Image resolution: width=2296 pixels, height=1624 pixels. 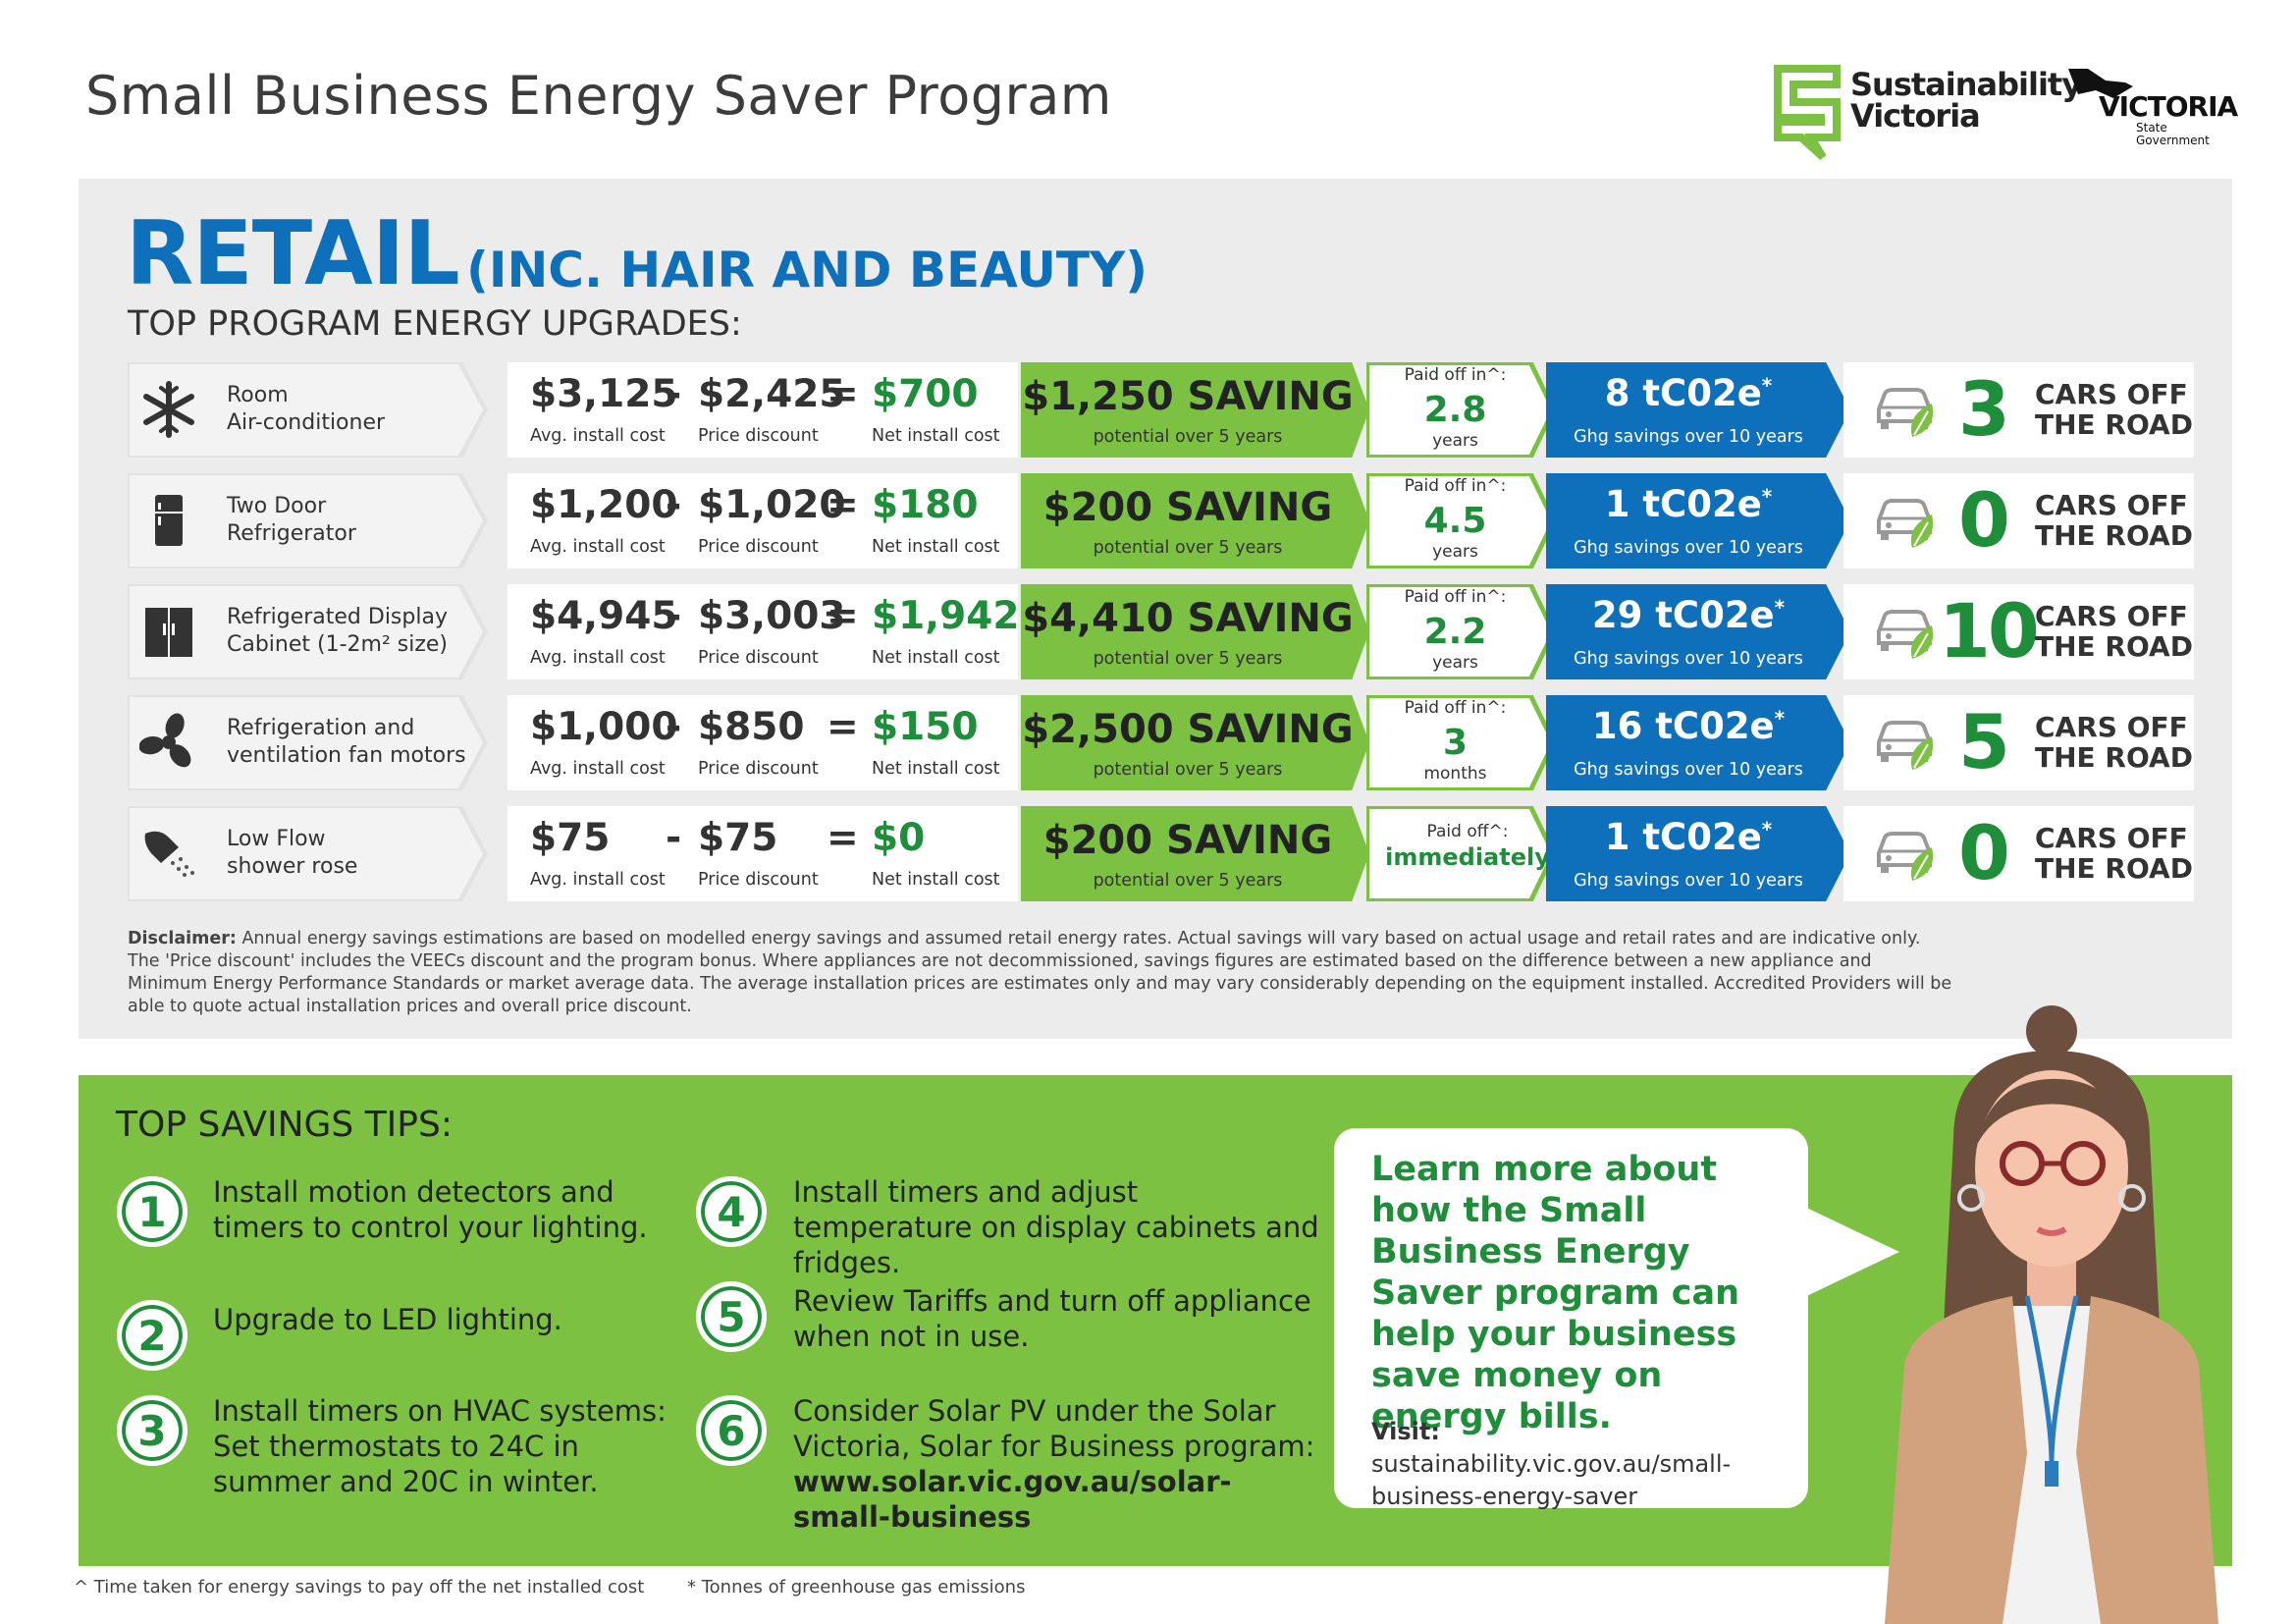 I want to click on install-cost: $1,000, so click(x=604, y=727).